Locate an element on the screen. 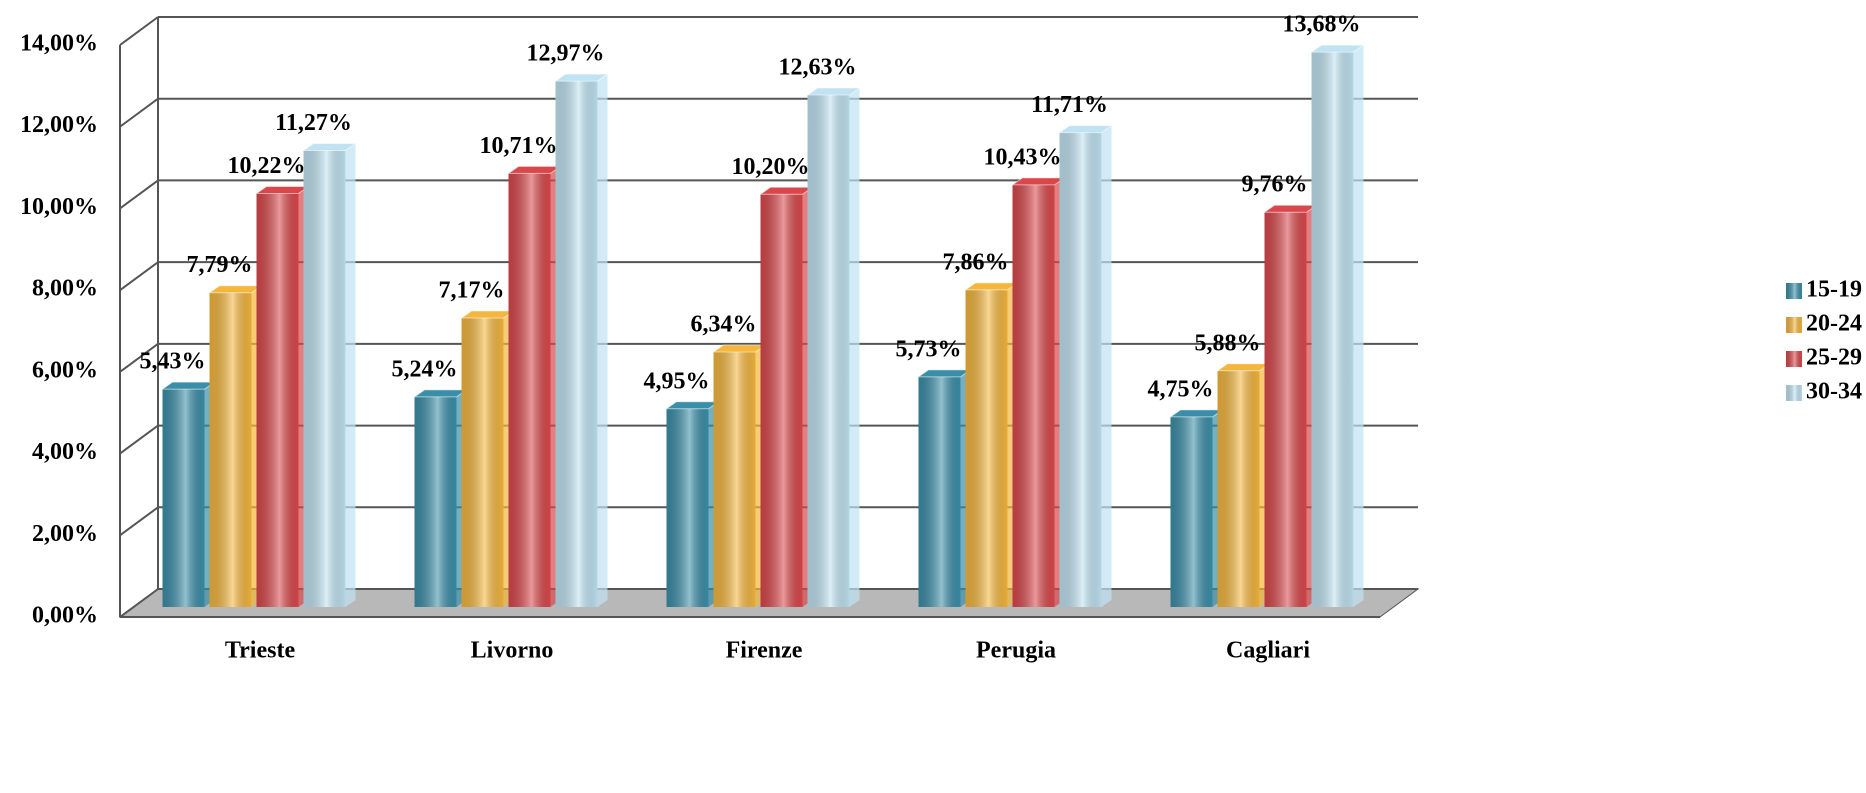 The width and height of the screenshot is (1866, 793). value-label: 11,27% is located at coordinates (313, 123).